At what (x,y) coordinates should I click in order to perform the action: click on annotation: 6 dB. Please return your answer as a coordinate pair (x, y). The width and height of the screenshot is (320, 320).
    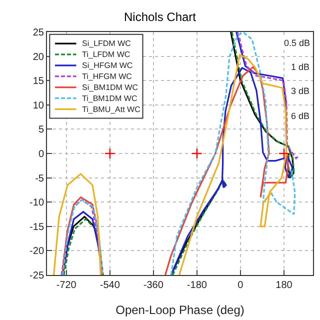
    Looking at the image, I should click on (300, 116).